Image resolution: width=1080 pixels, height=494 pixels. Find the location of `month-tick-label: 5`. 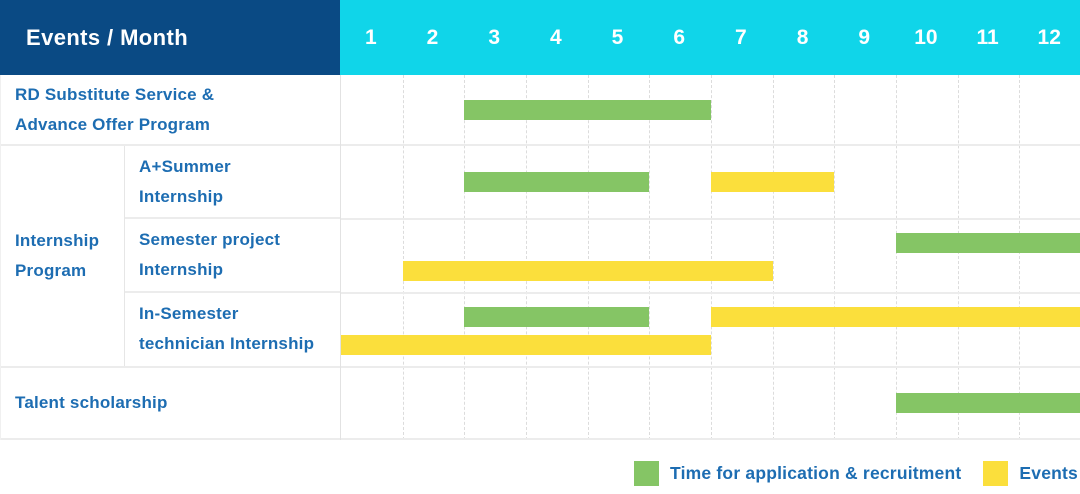

month-tick-label: 5 is located at coordinates (617, 37).